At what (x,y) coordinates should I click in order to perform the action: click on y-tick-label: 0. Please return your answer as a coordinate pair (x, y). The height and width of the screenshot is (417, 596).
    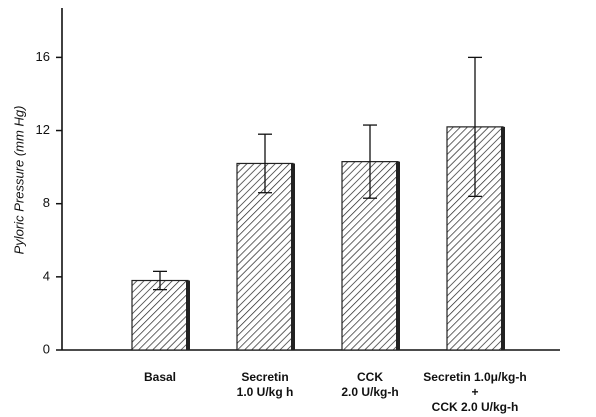
    Looking at the image, I should click on (46, 348).